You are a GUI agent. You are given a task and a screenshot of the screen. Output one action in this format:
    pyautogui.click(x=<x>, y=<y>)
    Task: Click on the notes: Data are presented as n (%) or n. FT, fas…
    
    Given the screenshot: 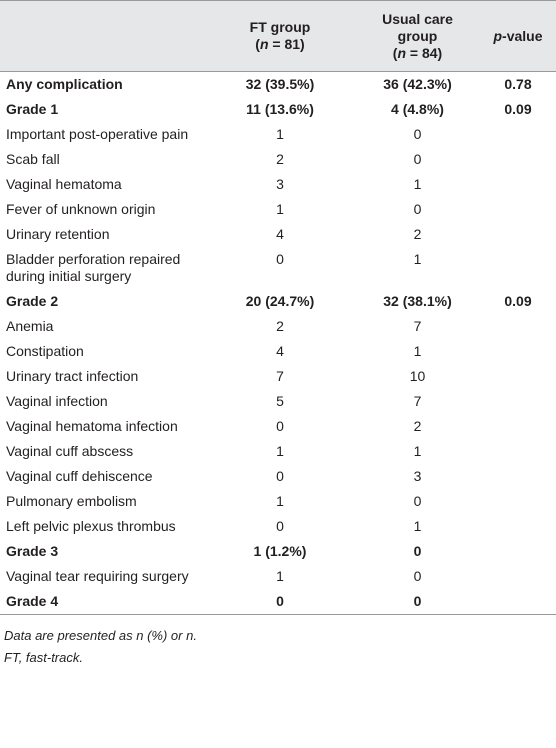 What is the action you would take?
    pyautogui.click(x=278, y=642)
    